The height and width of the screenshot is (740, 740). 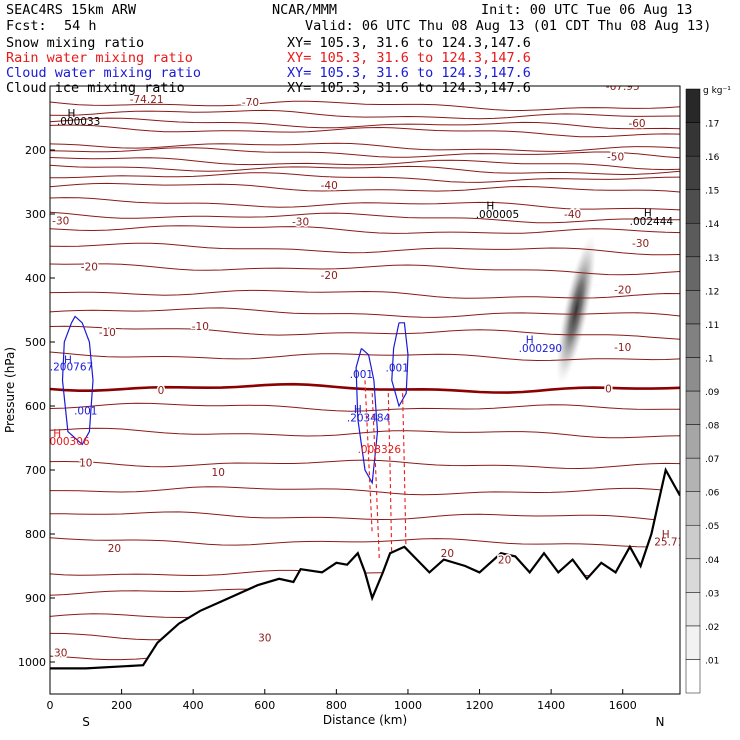 I want to click on y-tick-label: 600, so click(x=35, y=406).